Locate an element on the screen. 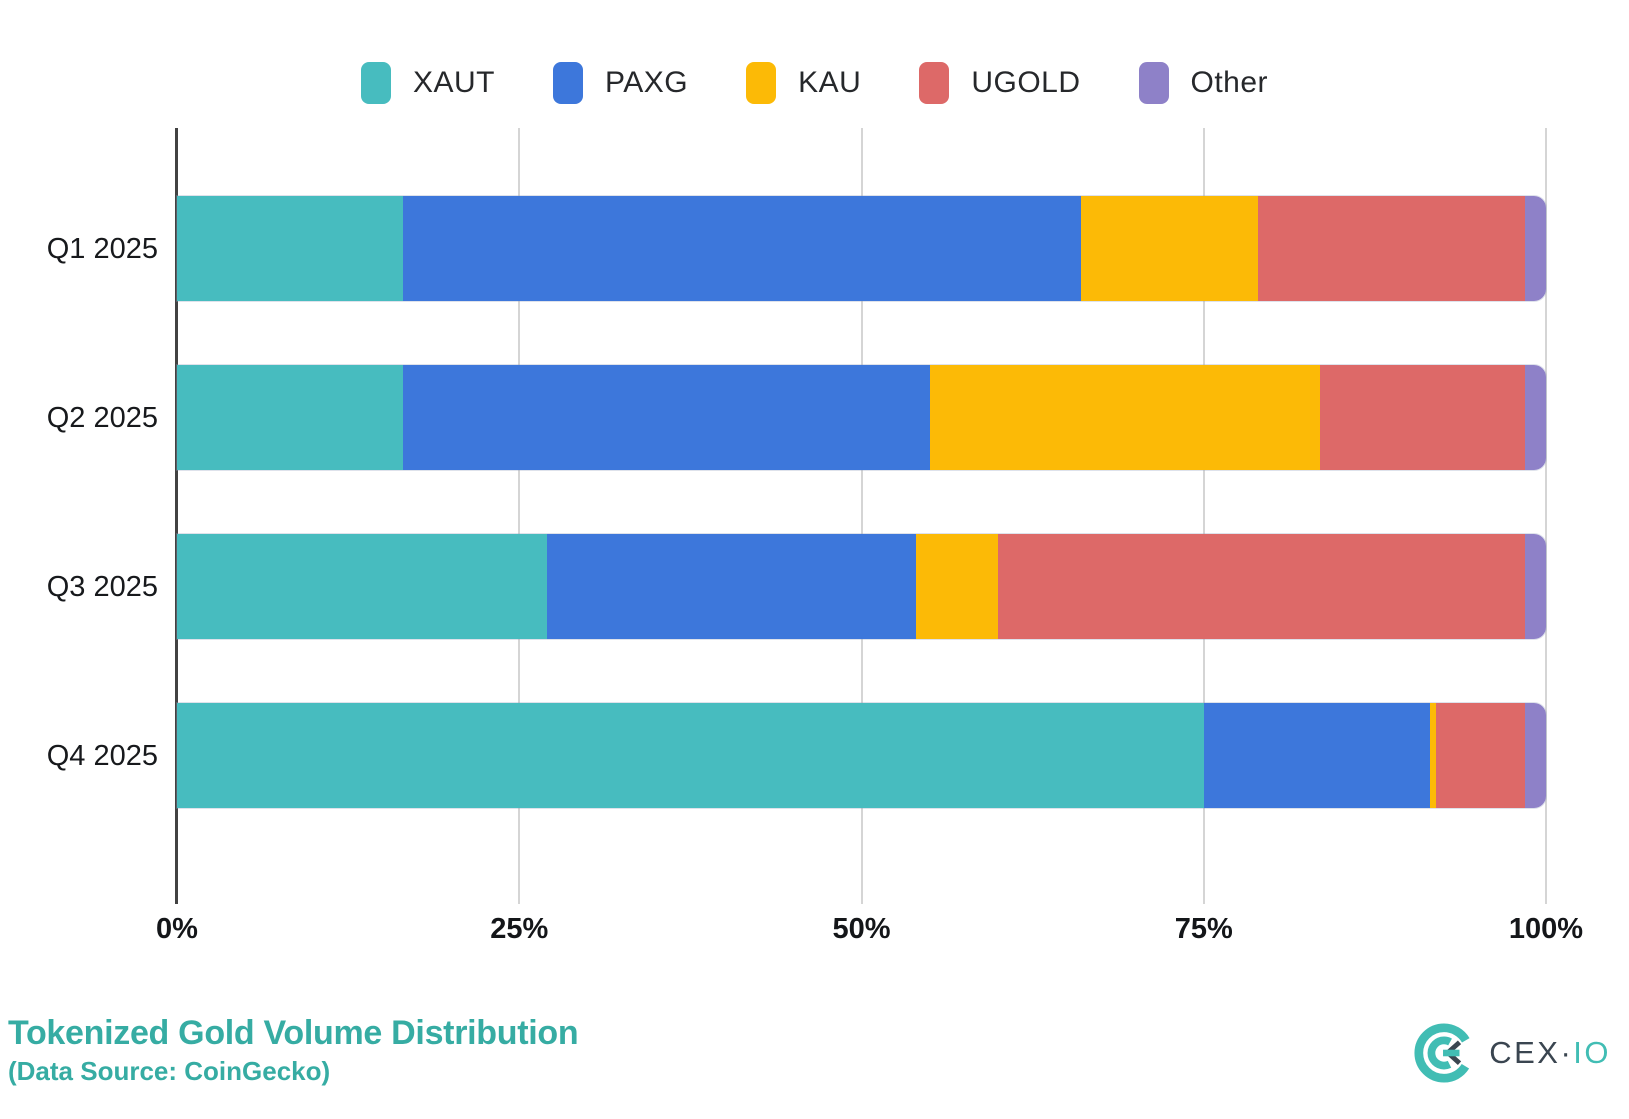 Image resolution: width=1629 pixels, height=1119 pixels. legend: XAUT PAXG KAU UGOLD Other is located at coordinates (814, 83).